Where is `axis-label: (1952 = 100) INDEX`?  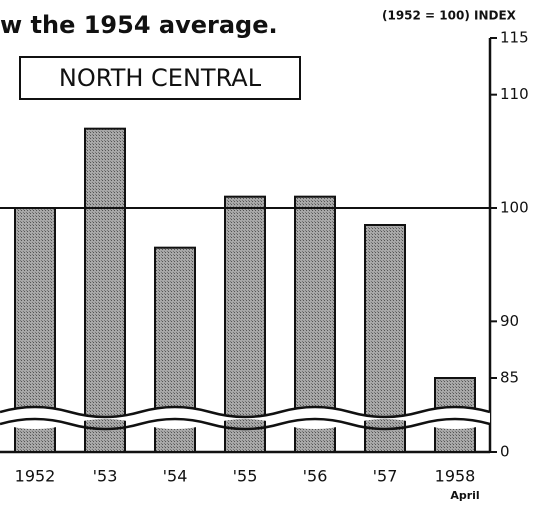
axis-label: (1952 = 100) INDEX is located at coordinates (449, 16).